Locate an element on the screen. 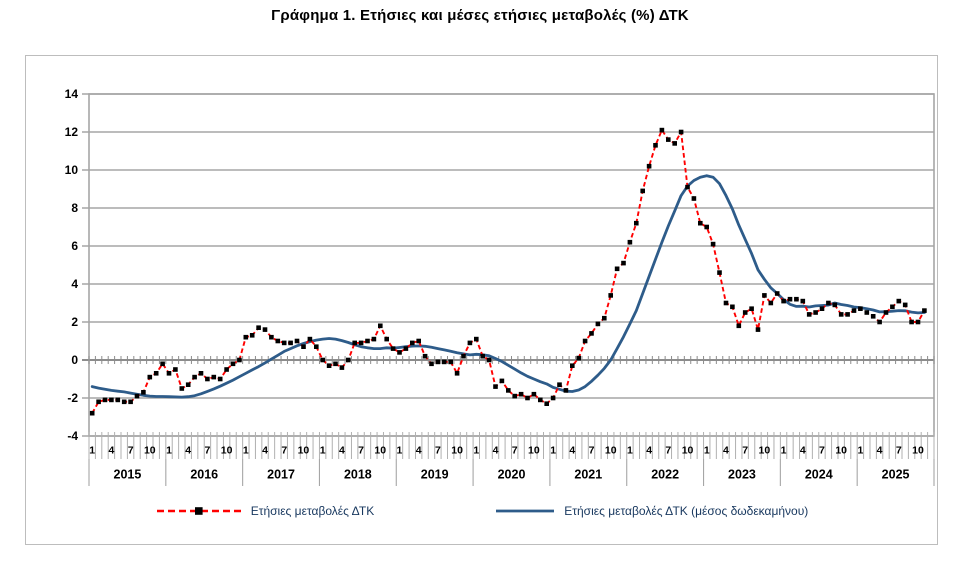 The height and width of the screenshot is (562, 960). year-label: 2022 is located at coordinates (665, 475).